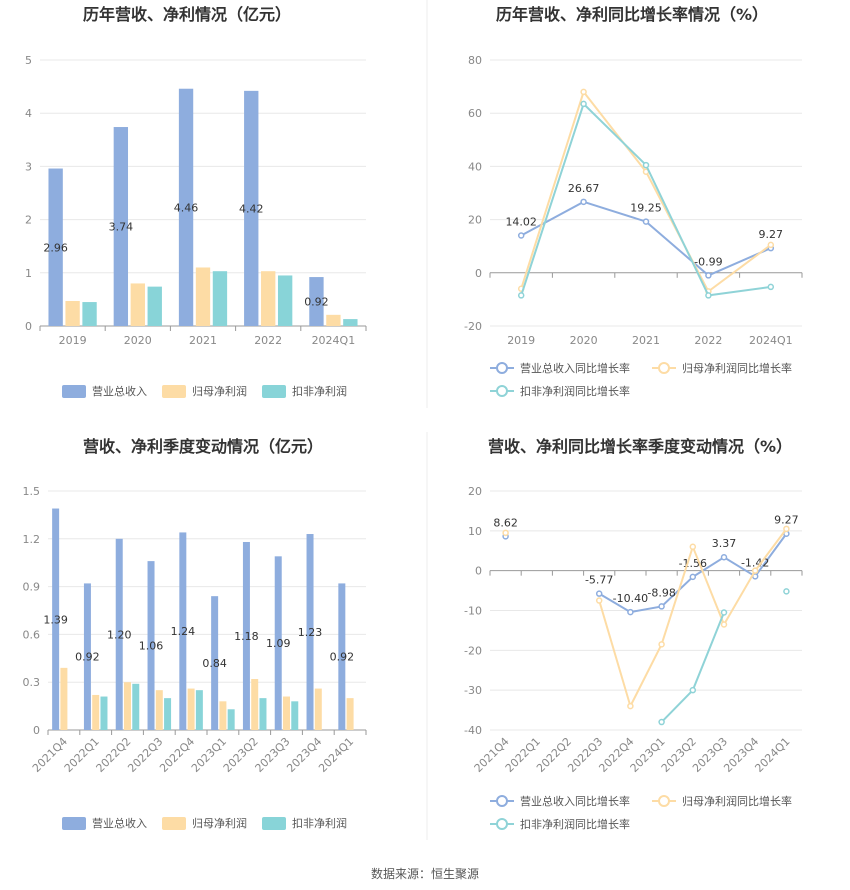 Image resolution: width=850 pixels, height=890 pixels. I want to click on data-label: 1.06, so click(151, 646).